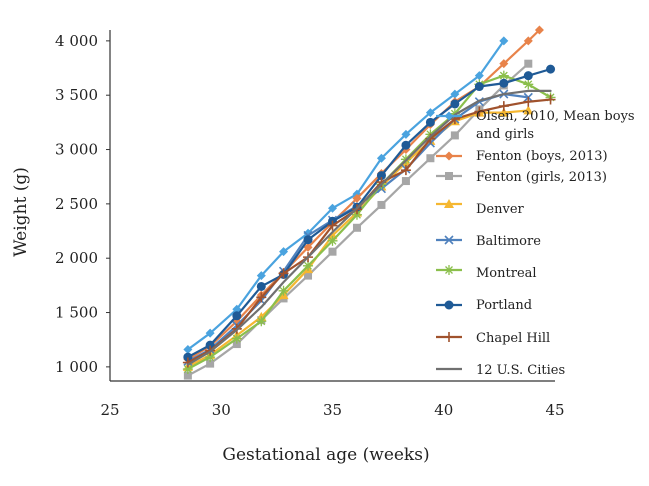 The height and width of the screenshot is (486, 649). I want to click on legend-label: 12 U.S. Cities, so click(520, 370).